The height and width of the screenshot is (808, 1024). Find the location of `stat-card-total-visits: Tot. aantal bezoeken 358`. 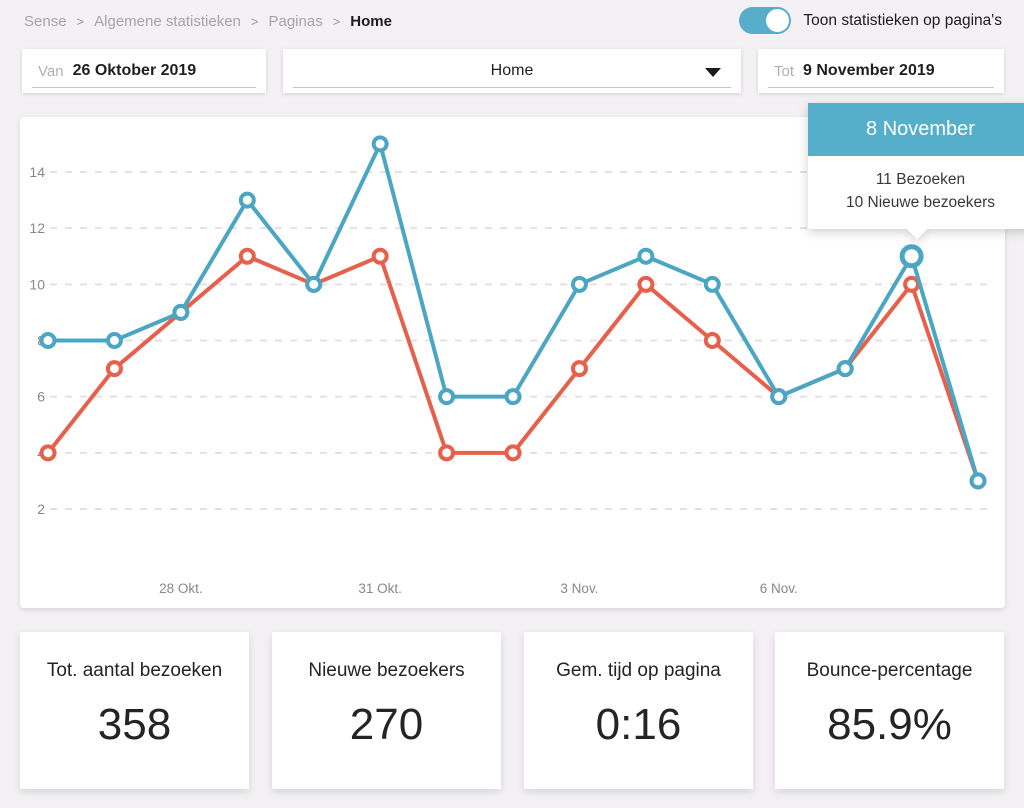

stat-card-total-visits: Tot. aantal bezoeken 358 is located at coordinates (134, 710).